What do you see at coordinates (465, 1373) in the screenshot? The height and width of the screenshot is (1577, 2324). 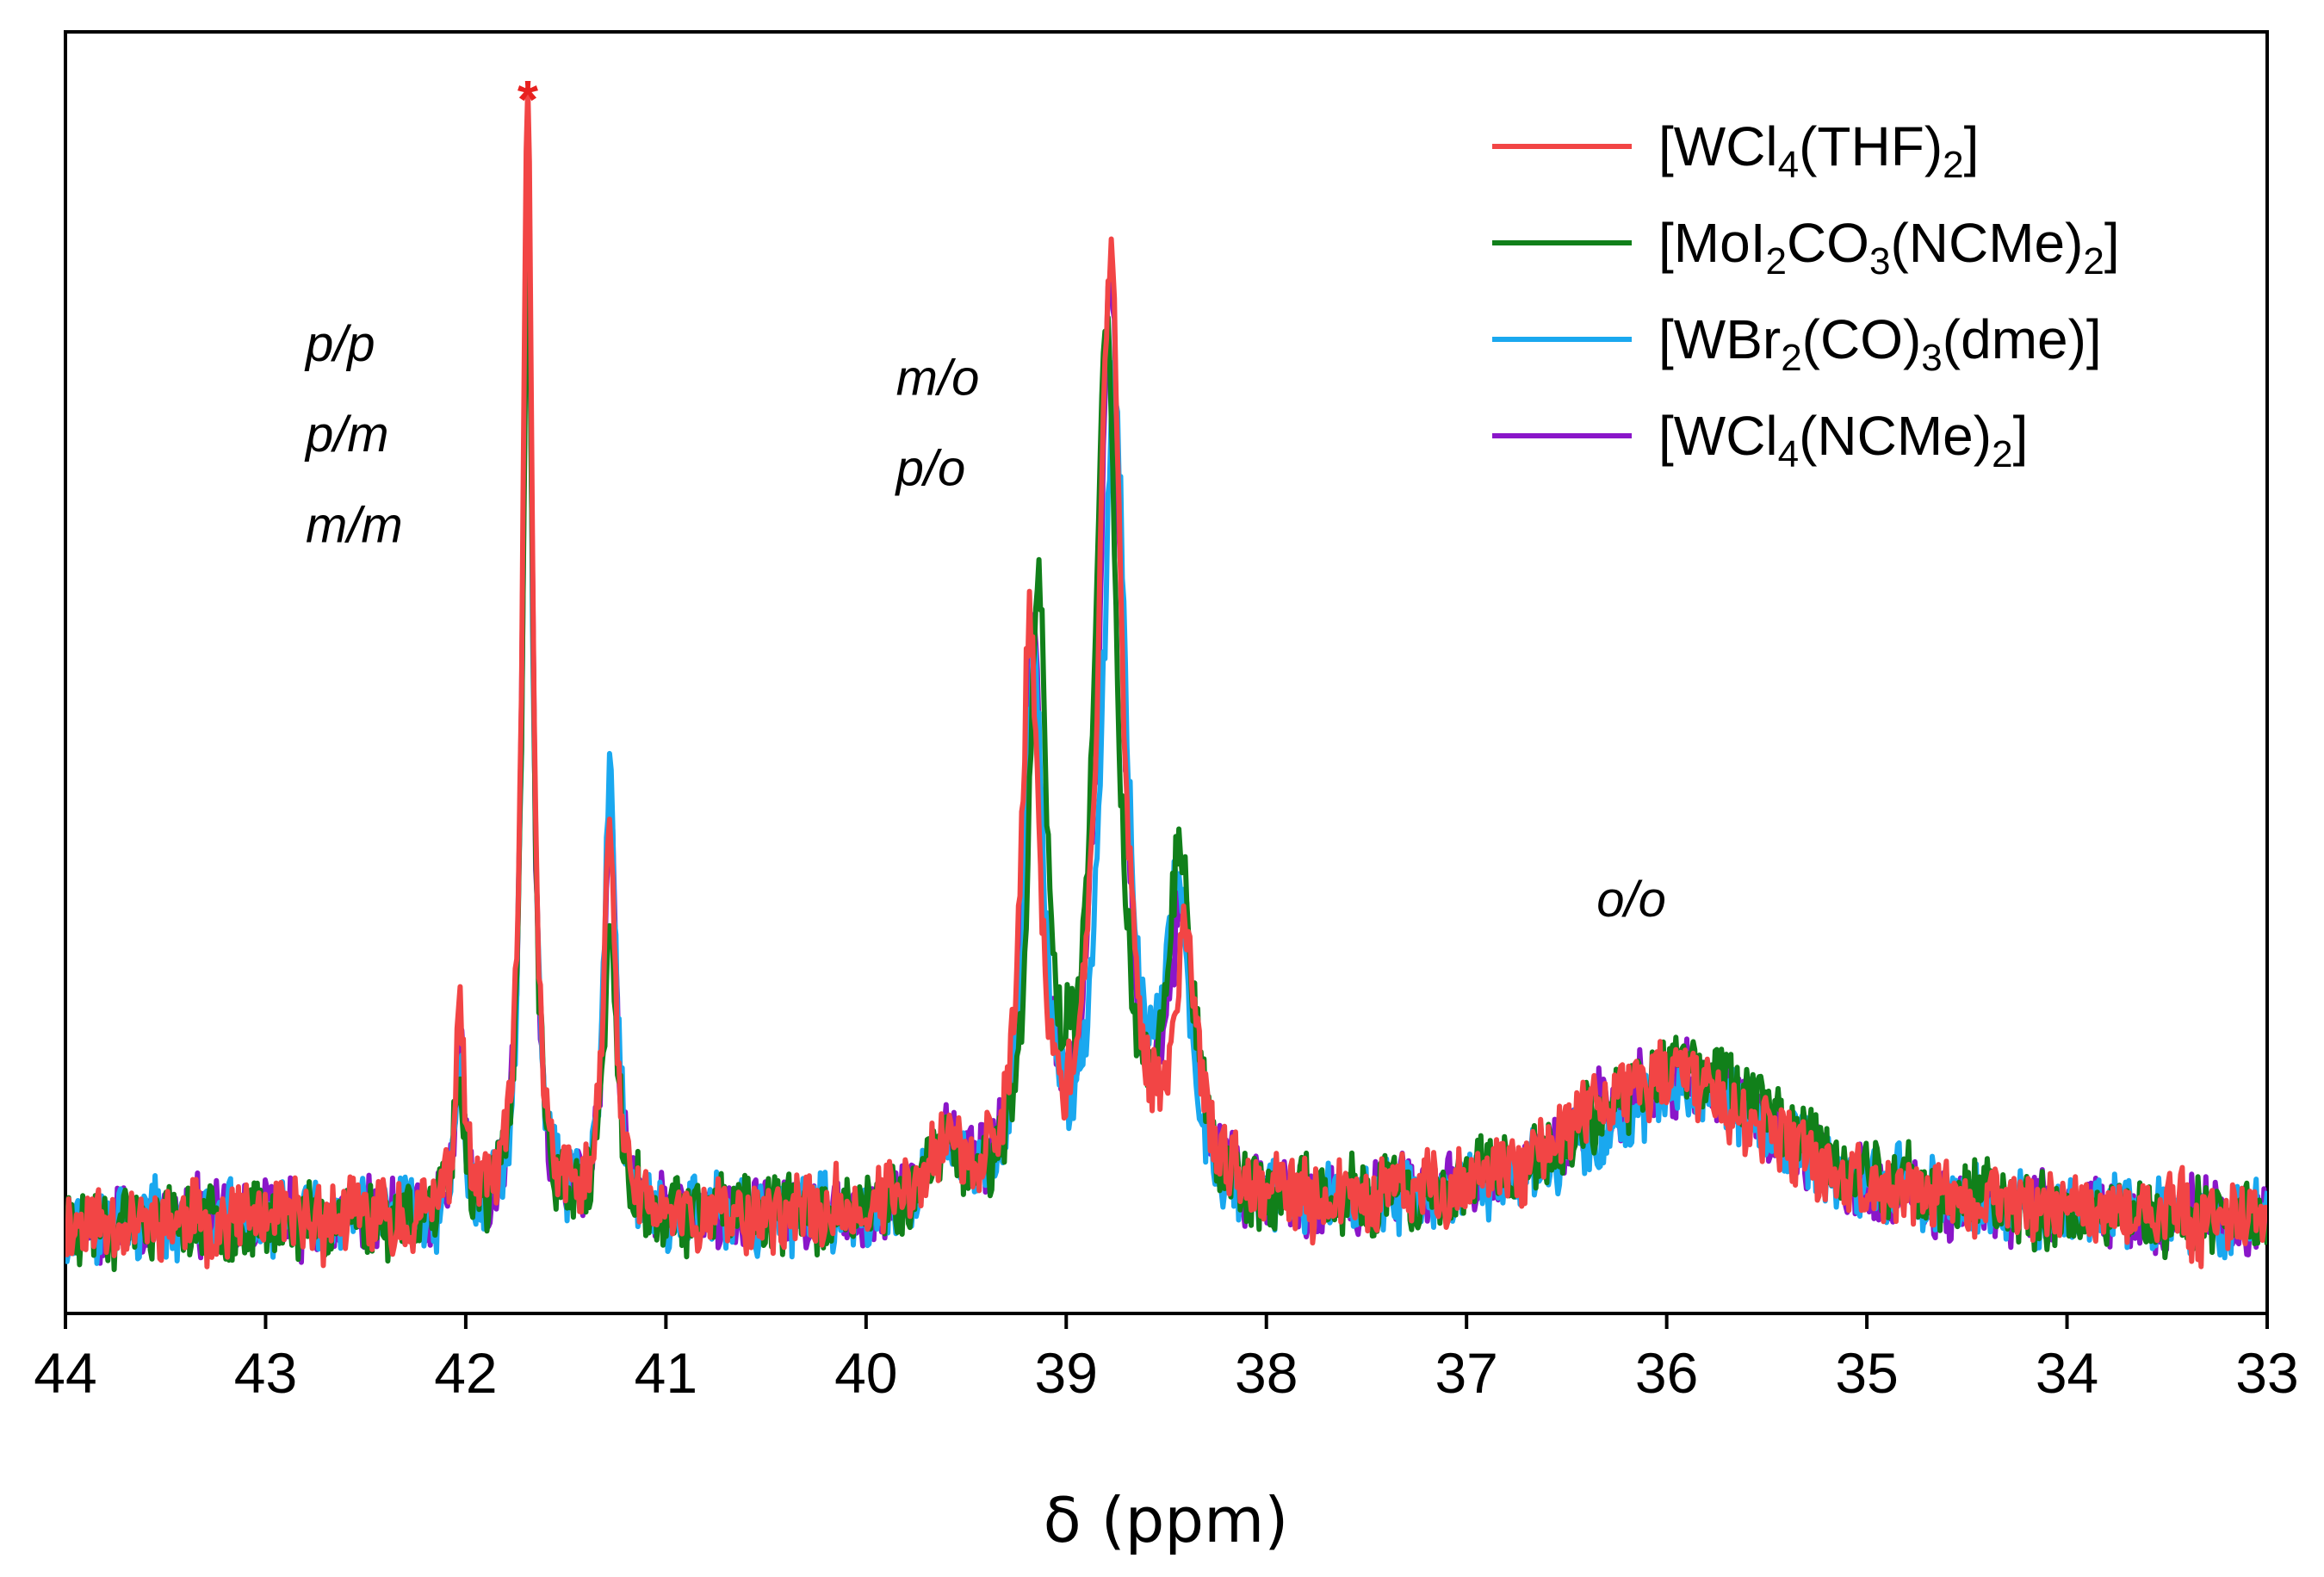 I see `x-tick-label: 42` at bounding box center [465, 1373].